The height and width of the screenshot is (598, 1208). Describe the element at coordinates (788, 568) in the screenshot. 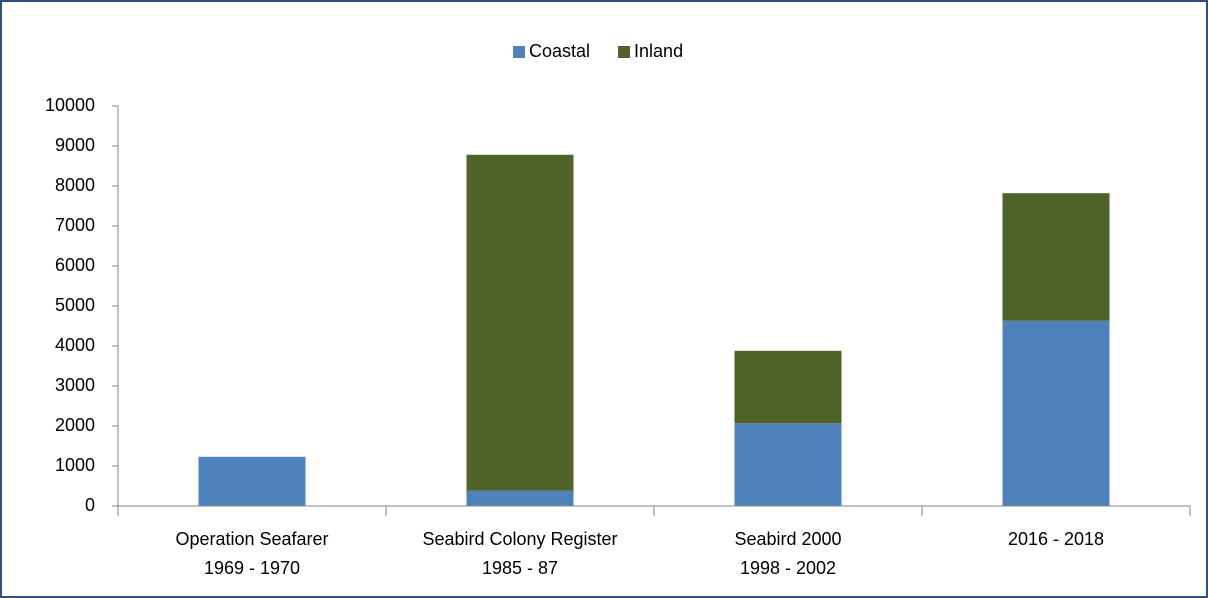

I see `x-tick-label: 1998 - 2002` at that location.